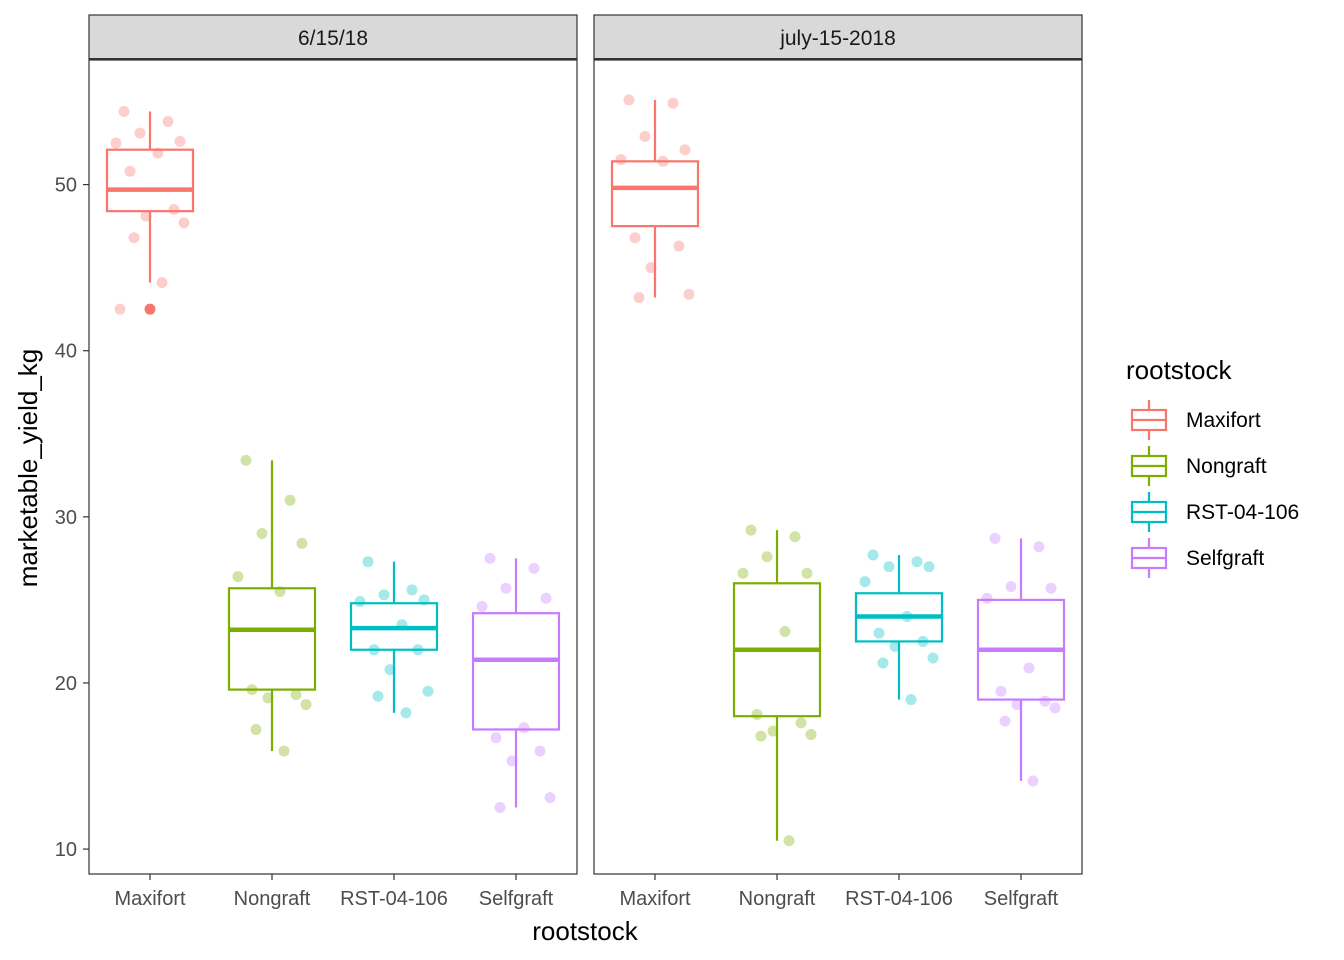  I want to click on boxplot-nongraft, so click(272, 606).